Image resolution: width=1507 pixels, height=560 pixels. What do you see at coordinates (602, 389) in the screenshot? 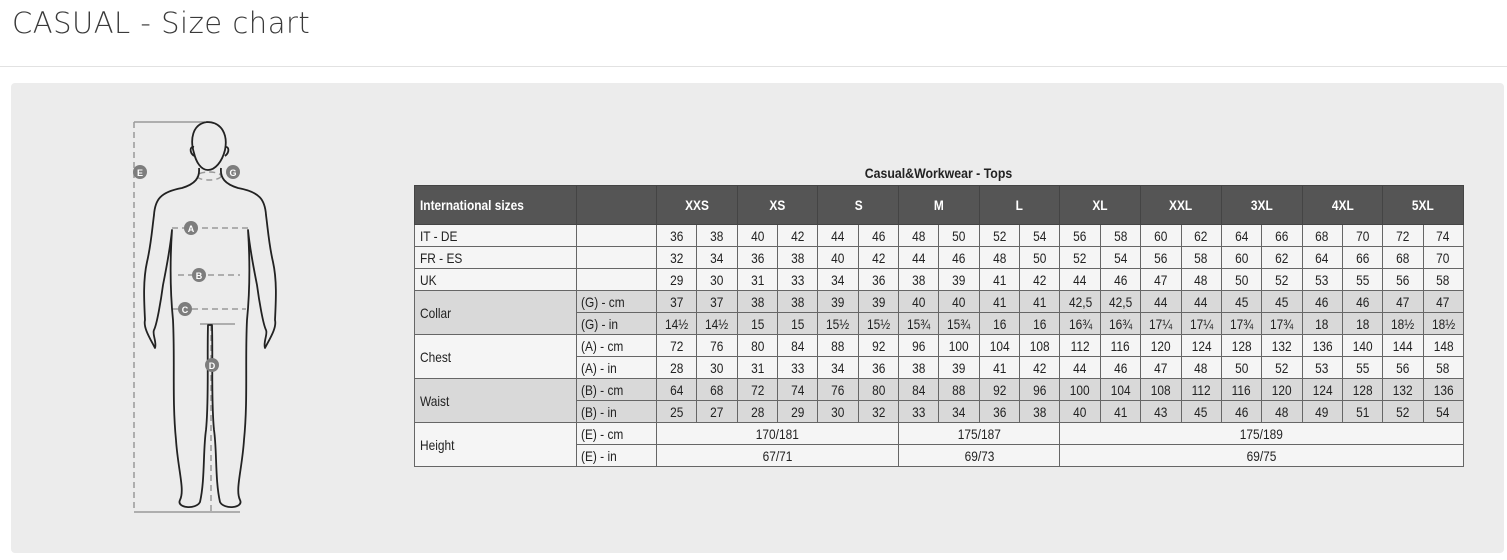
I see `row-unit-text: (B) - cm` at bounding box center [602, 389].